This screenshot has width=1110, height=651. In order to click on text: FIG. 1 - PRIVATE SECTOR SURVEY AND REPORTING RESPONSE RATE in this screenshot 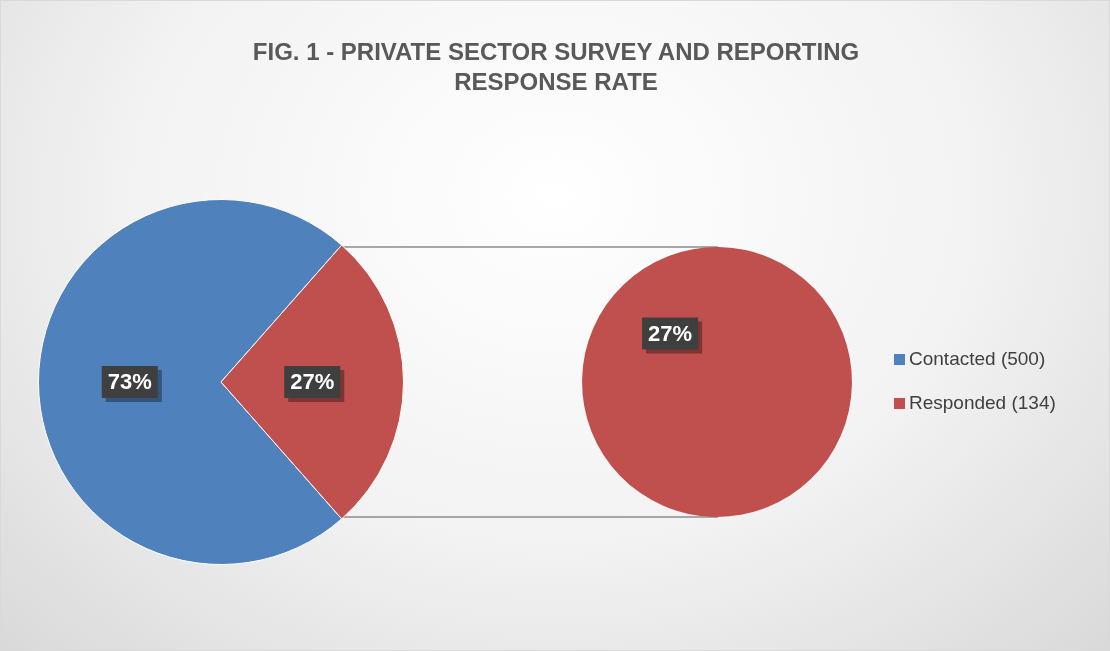, I will do `click(556, 67)`.